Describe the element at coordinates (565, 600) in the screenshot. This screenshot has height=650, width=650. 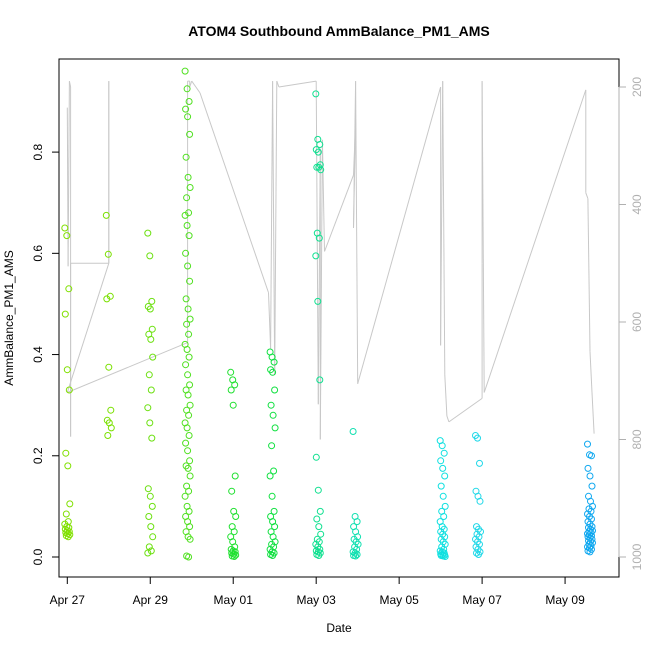
I see `x-tick-label: May 09` at that location.